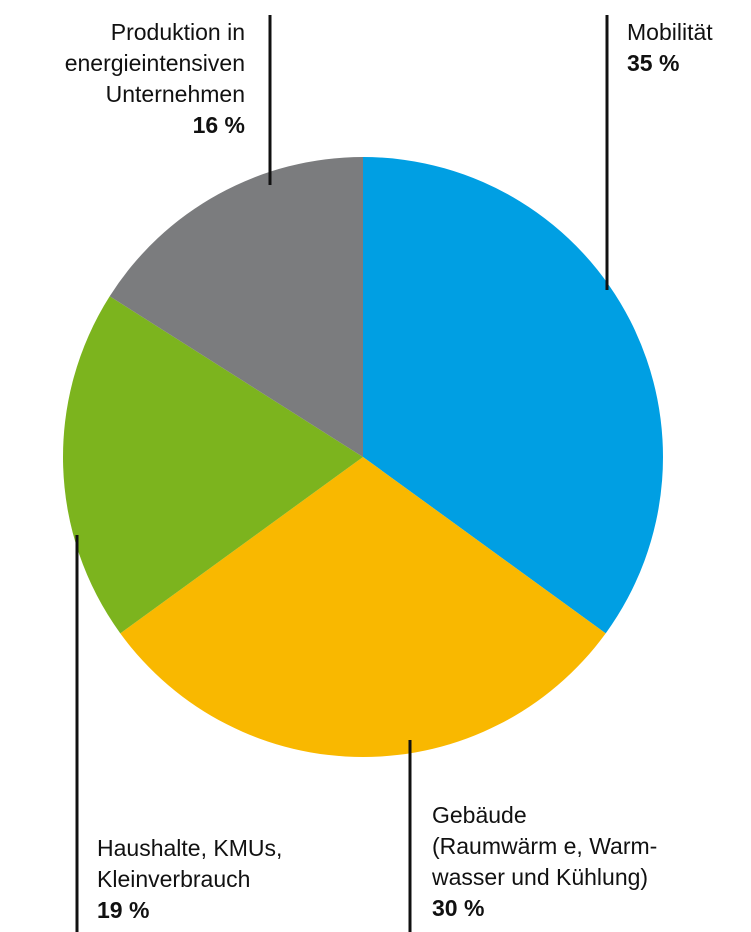 This screenshot has width=751, height=932. What do you see at coordinates (174, 879) in the screenshot?
I see `slice-label-line: Kleinverbrauch` at bounding box center [174, 879].